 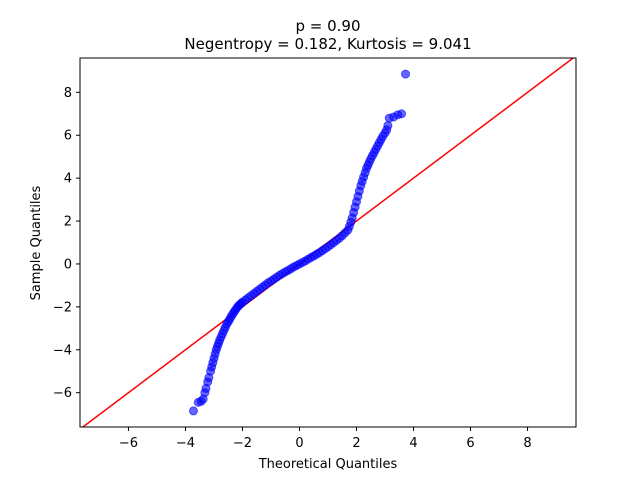 I want to click on x-tick-label: 0, so click(x=299, y=443).